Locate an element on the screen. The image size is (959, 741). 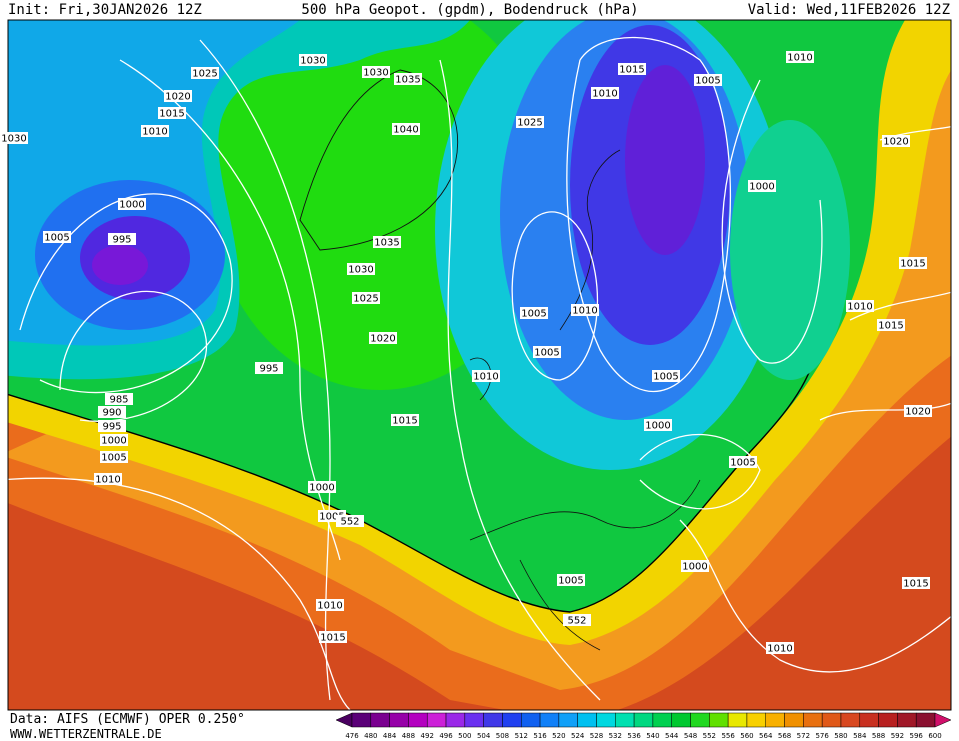
isobar-label: 985 is located at coordinates (118, 400).